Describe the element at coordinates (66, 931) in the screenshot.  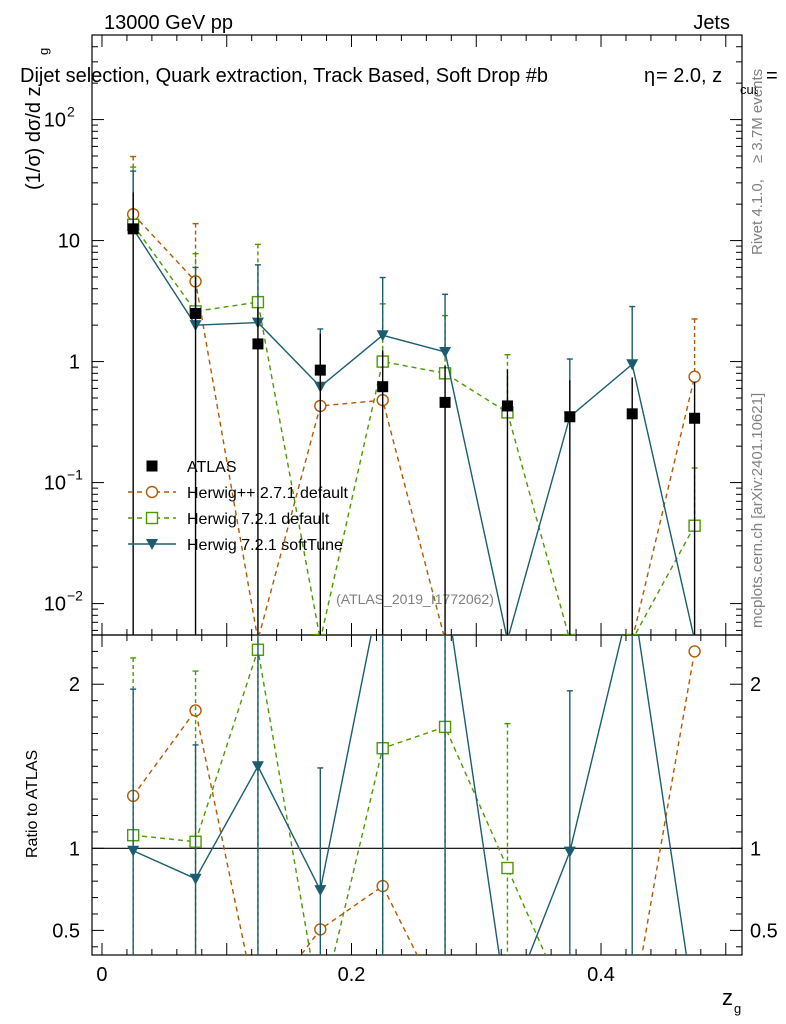
I see `ratio-ytick-label-left: 0.5` at that location.